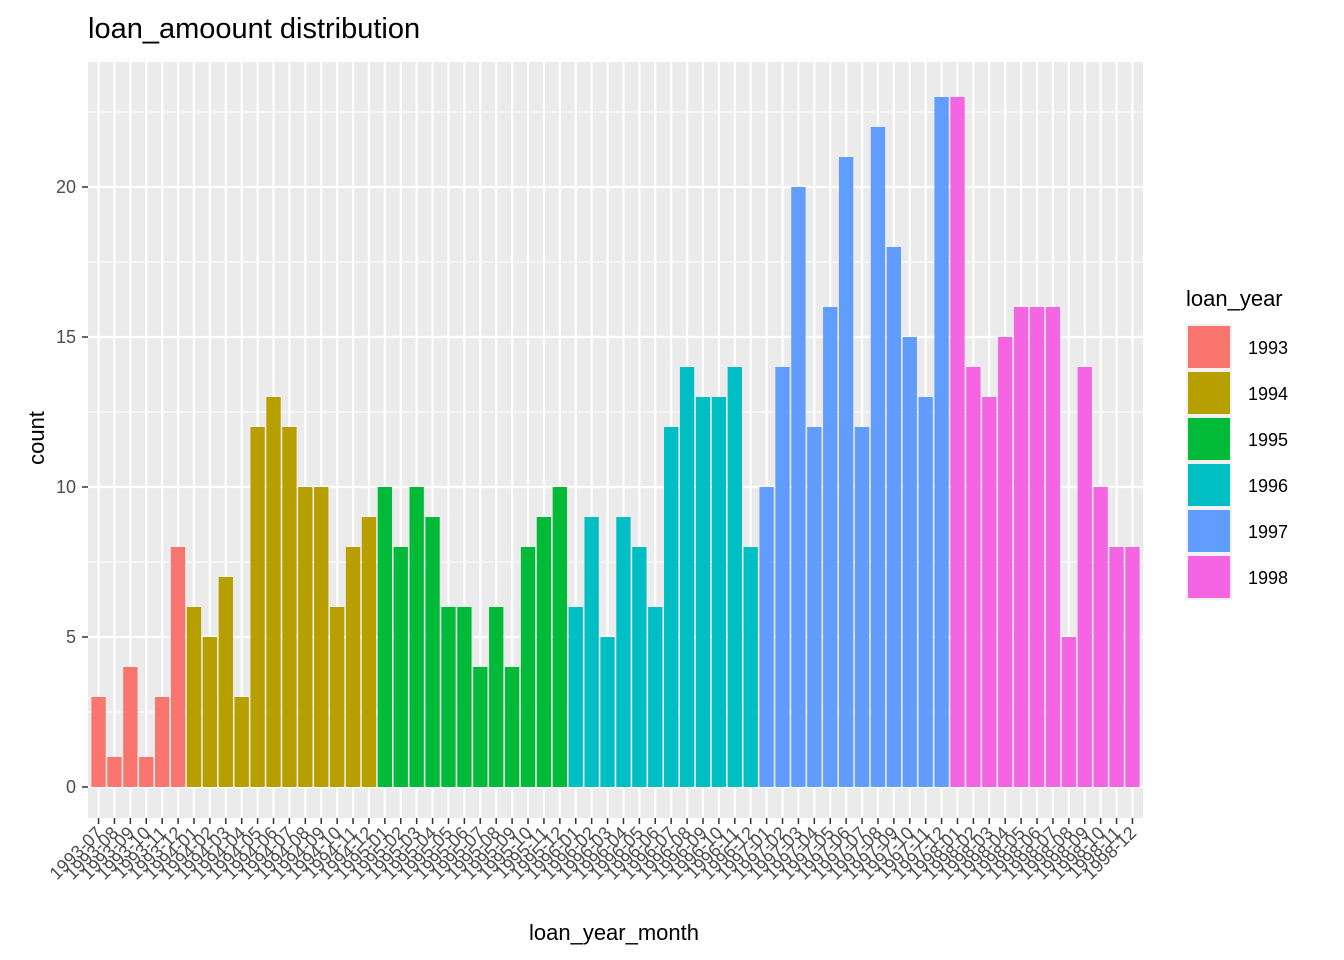  What do you see at coordinates (1209, 393) in the screenshot?
I see `legend-swatch-1994` at bounding box center [1209, 393].